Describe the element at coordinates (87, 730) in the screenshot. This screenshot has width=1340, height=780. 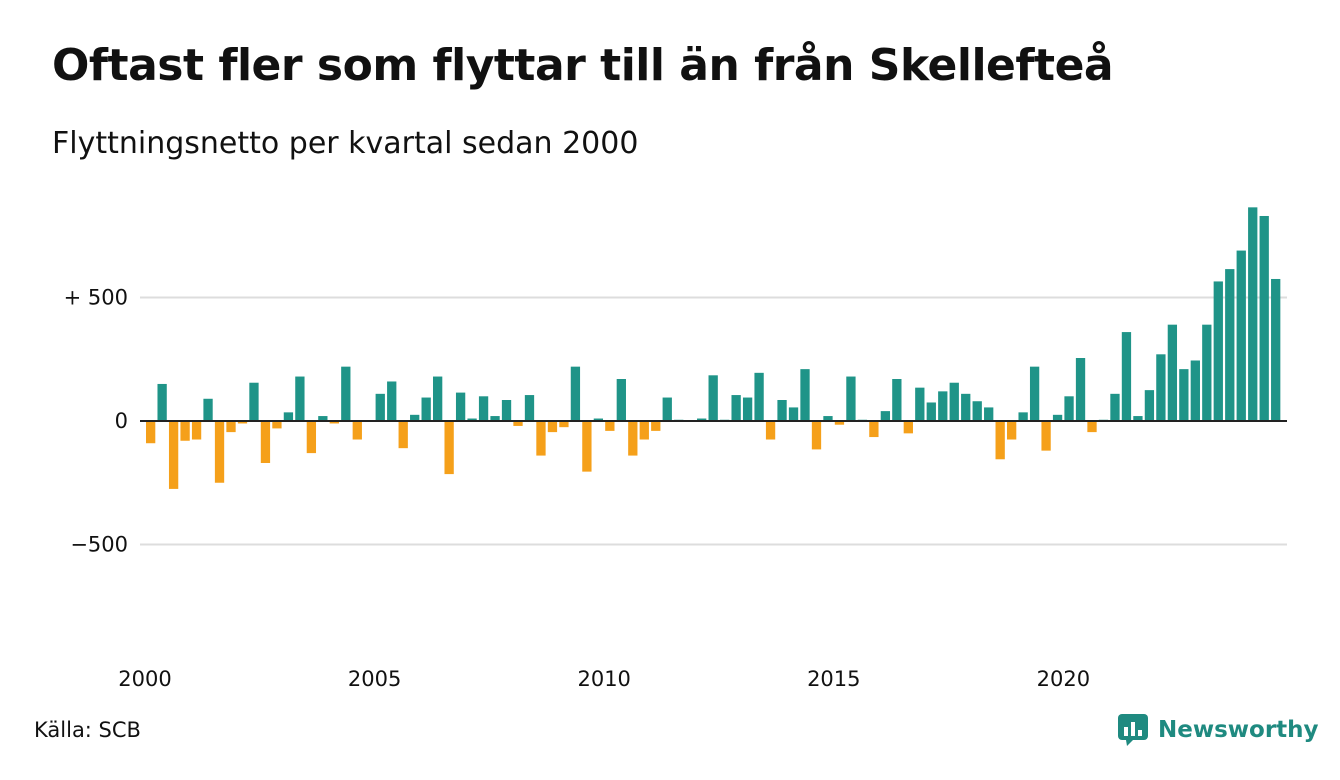
I see `source-note: Källa: SCB` at that location.